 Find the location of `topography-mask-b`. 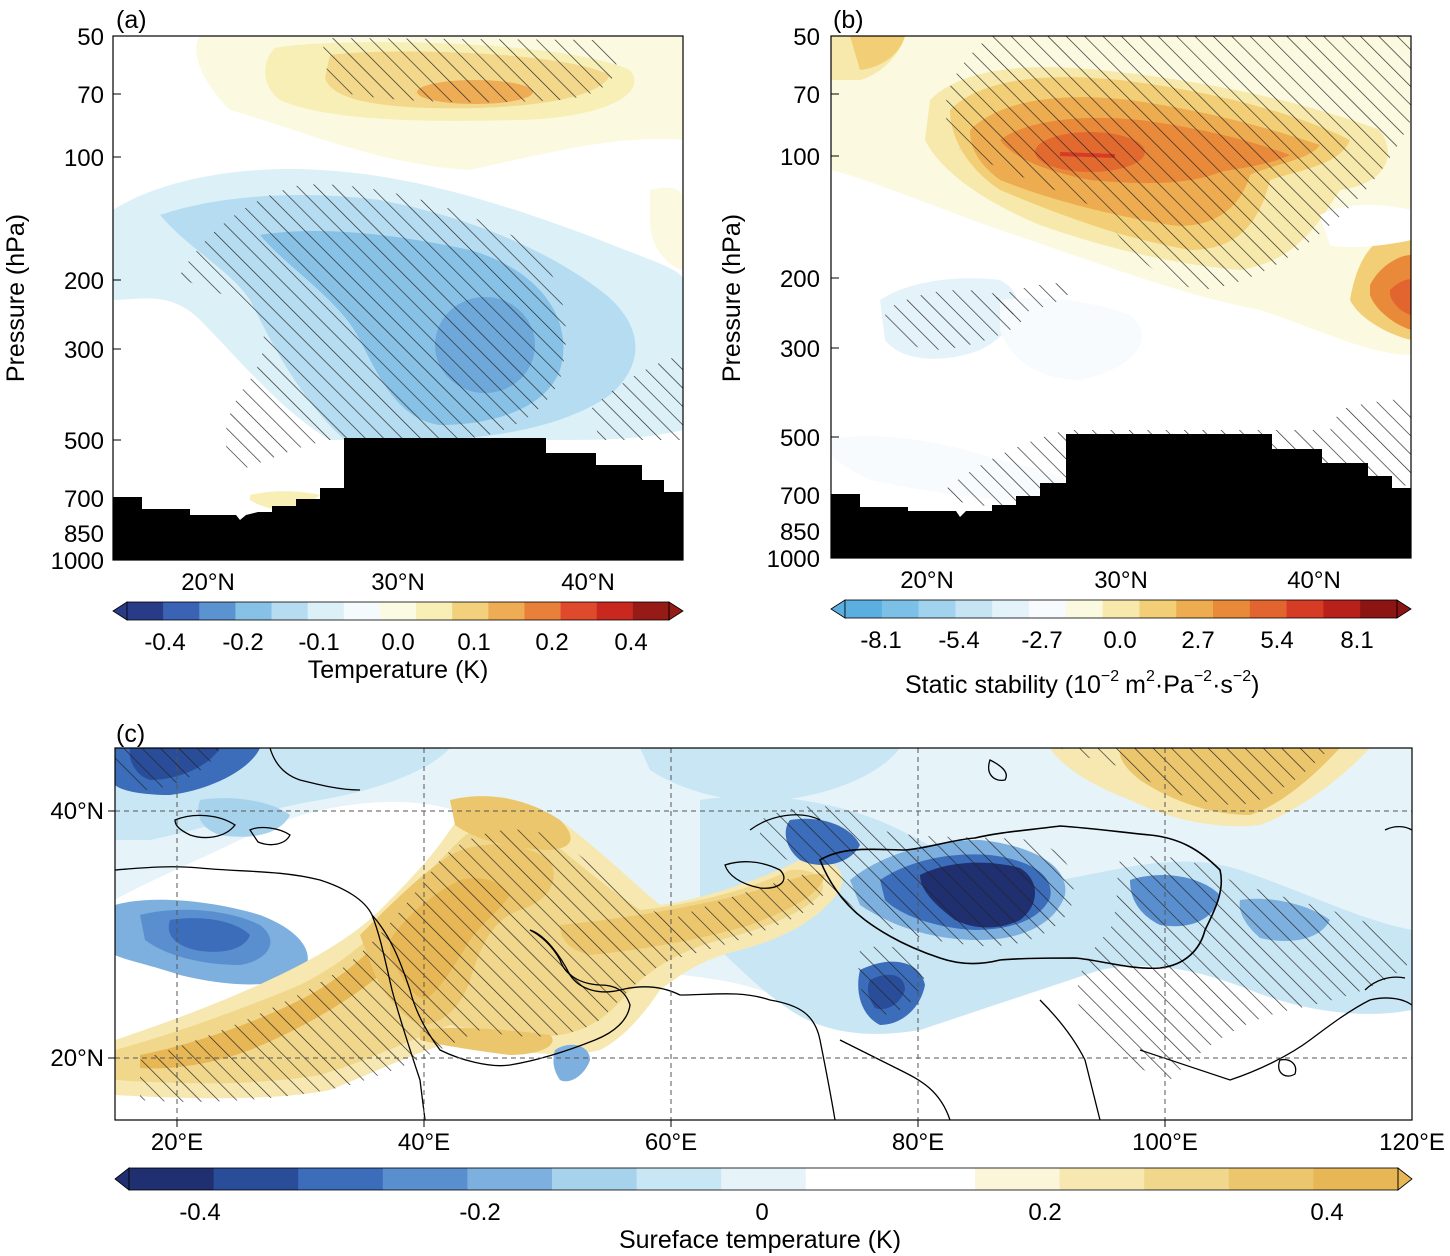

topography-mask-b is located at coordinates (1121, 496).